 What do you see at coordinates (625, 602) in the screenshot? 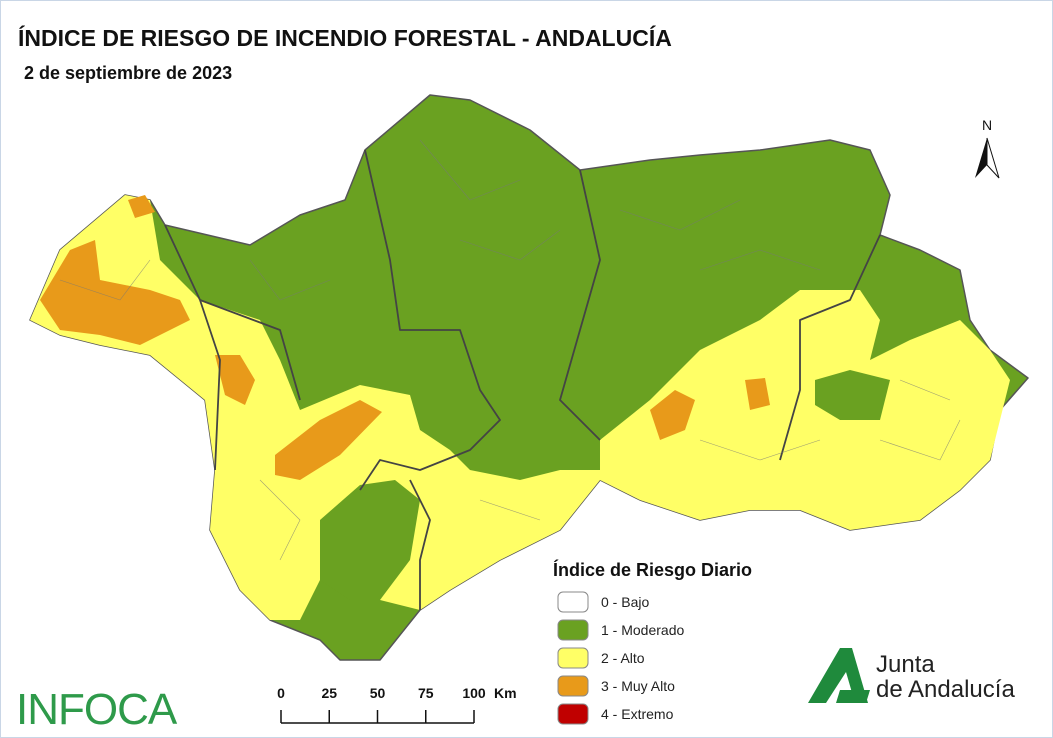
I see `legend-label: 0 - Bajo` at bounding box center [625, 602].